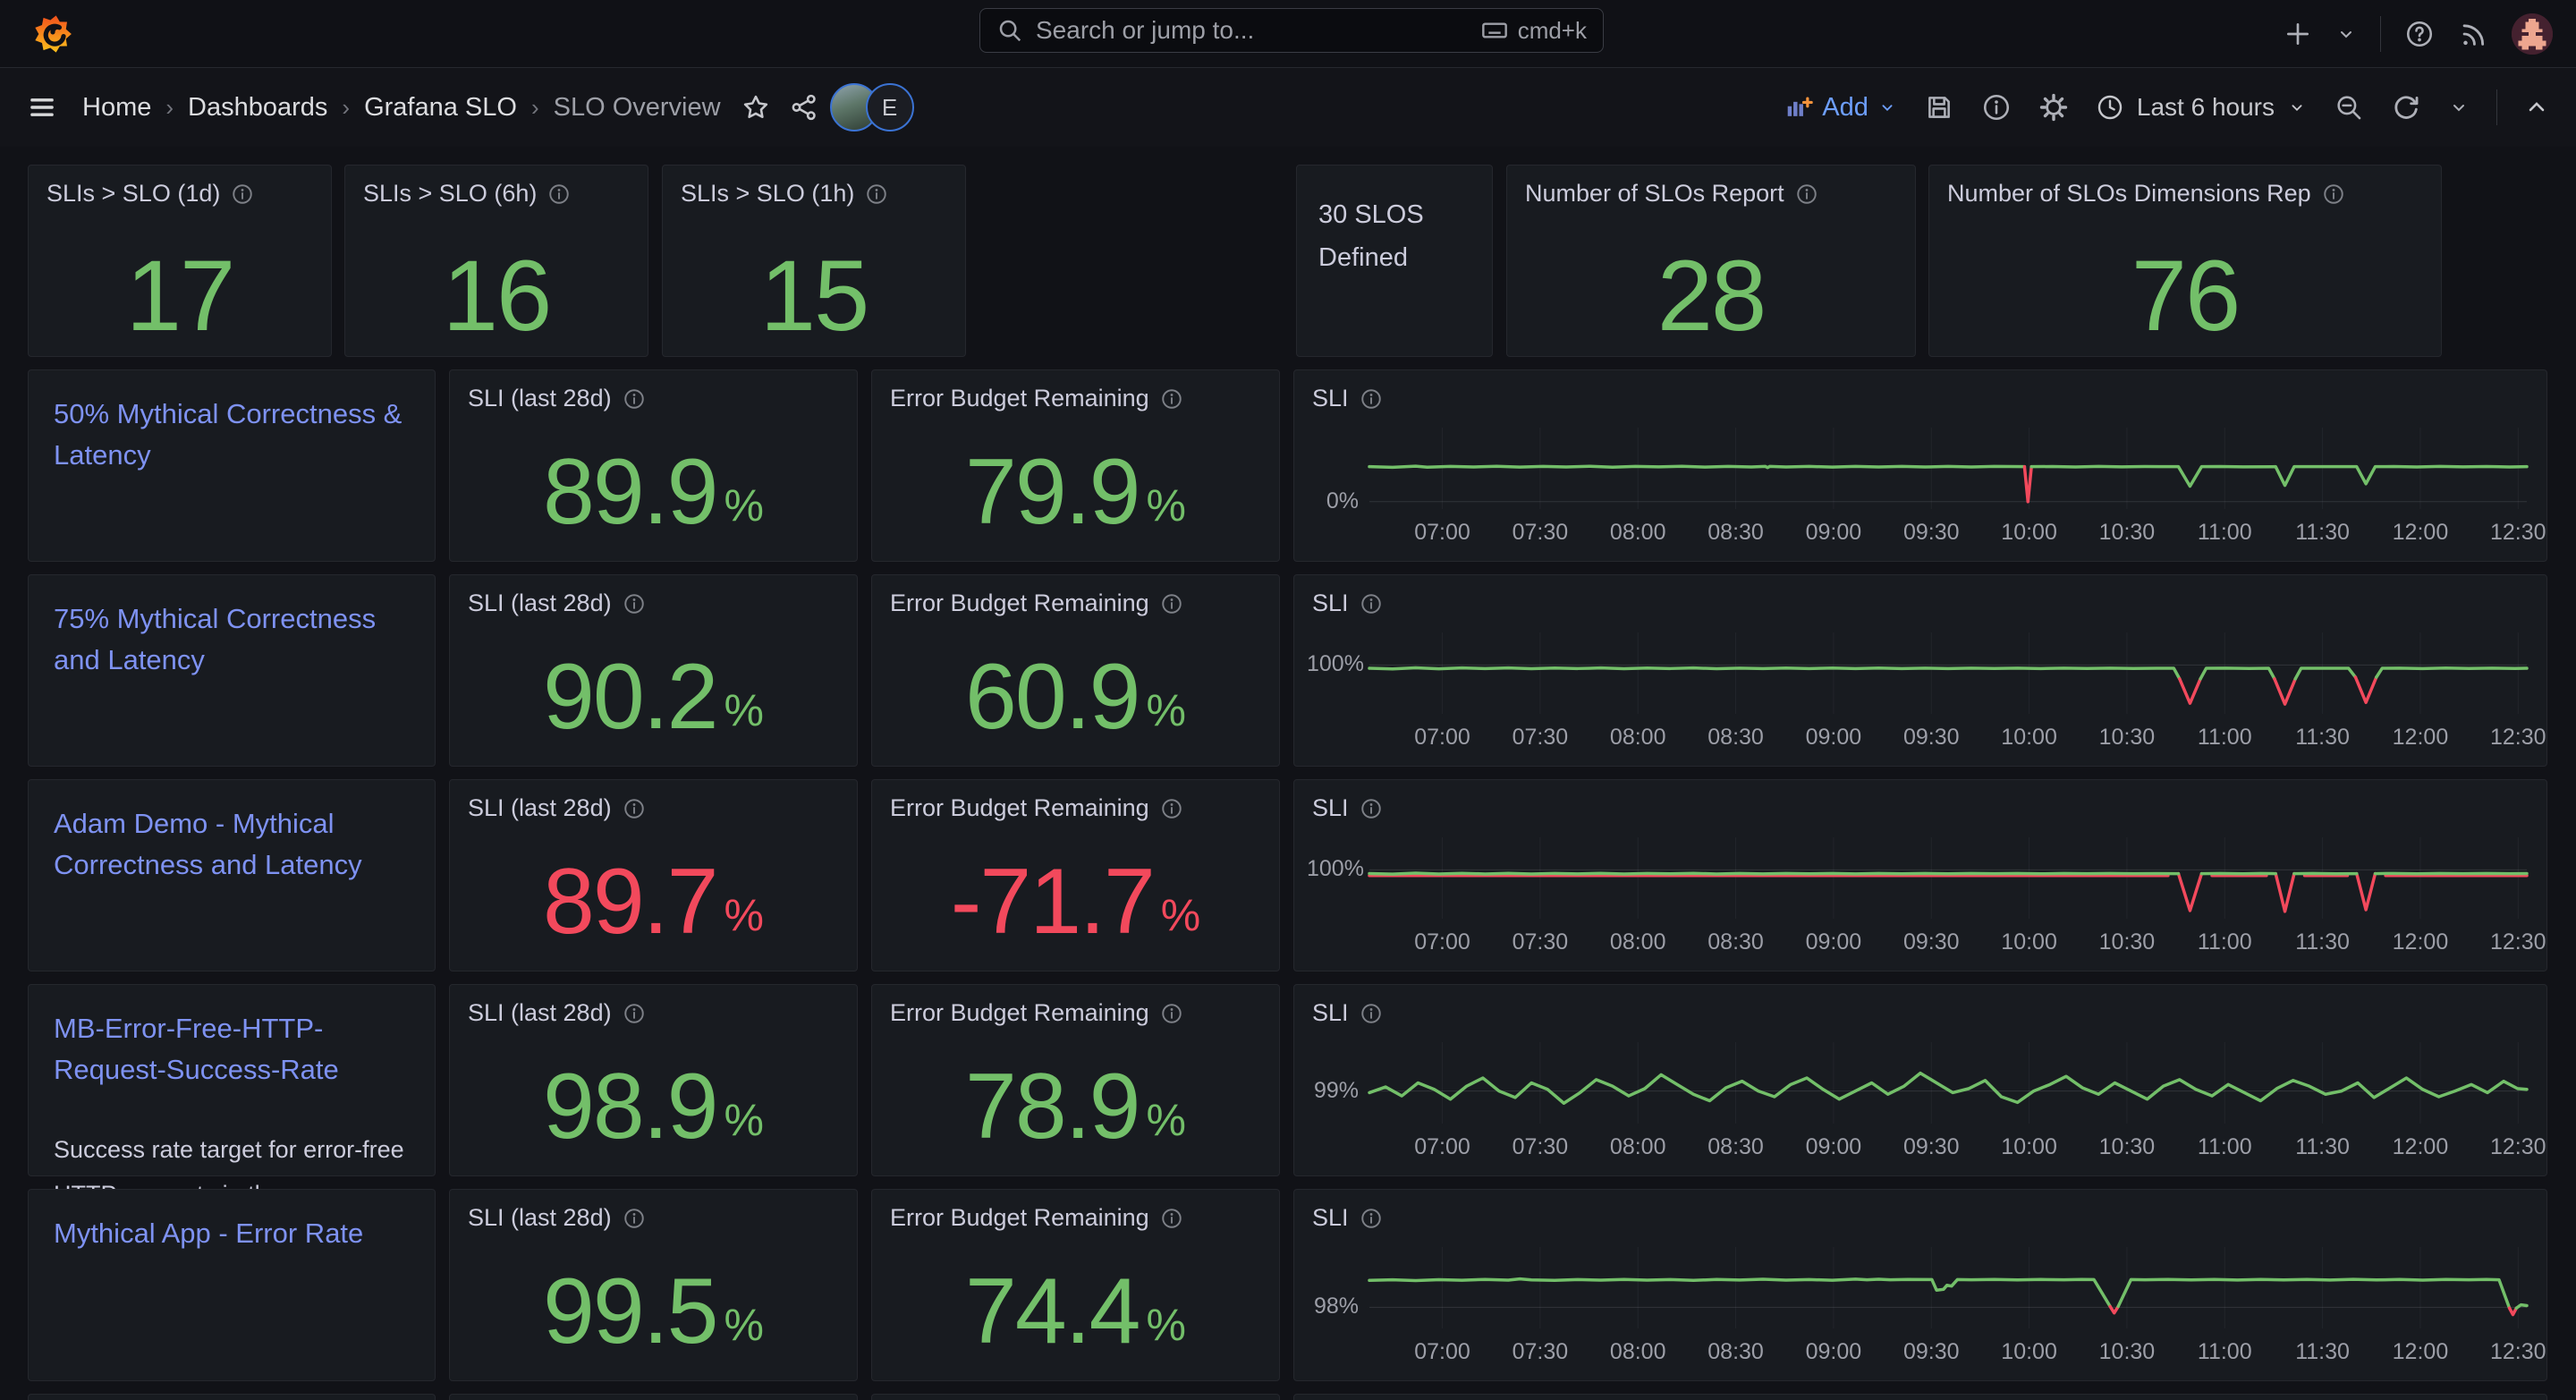 The width and height of the screenshot is (2576, 1400). What do you see at coordinates (2536, 107) in the screenshot?
I see `collapse-toolbar-caret-icon` at bounding box center [2536, 107].